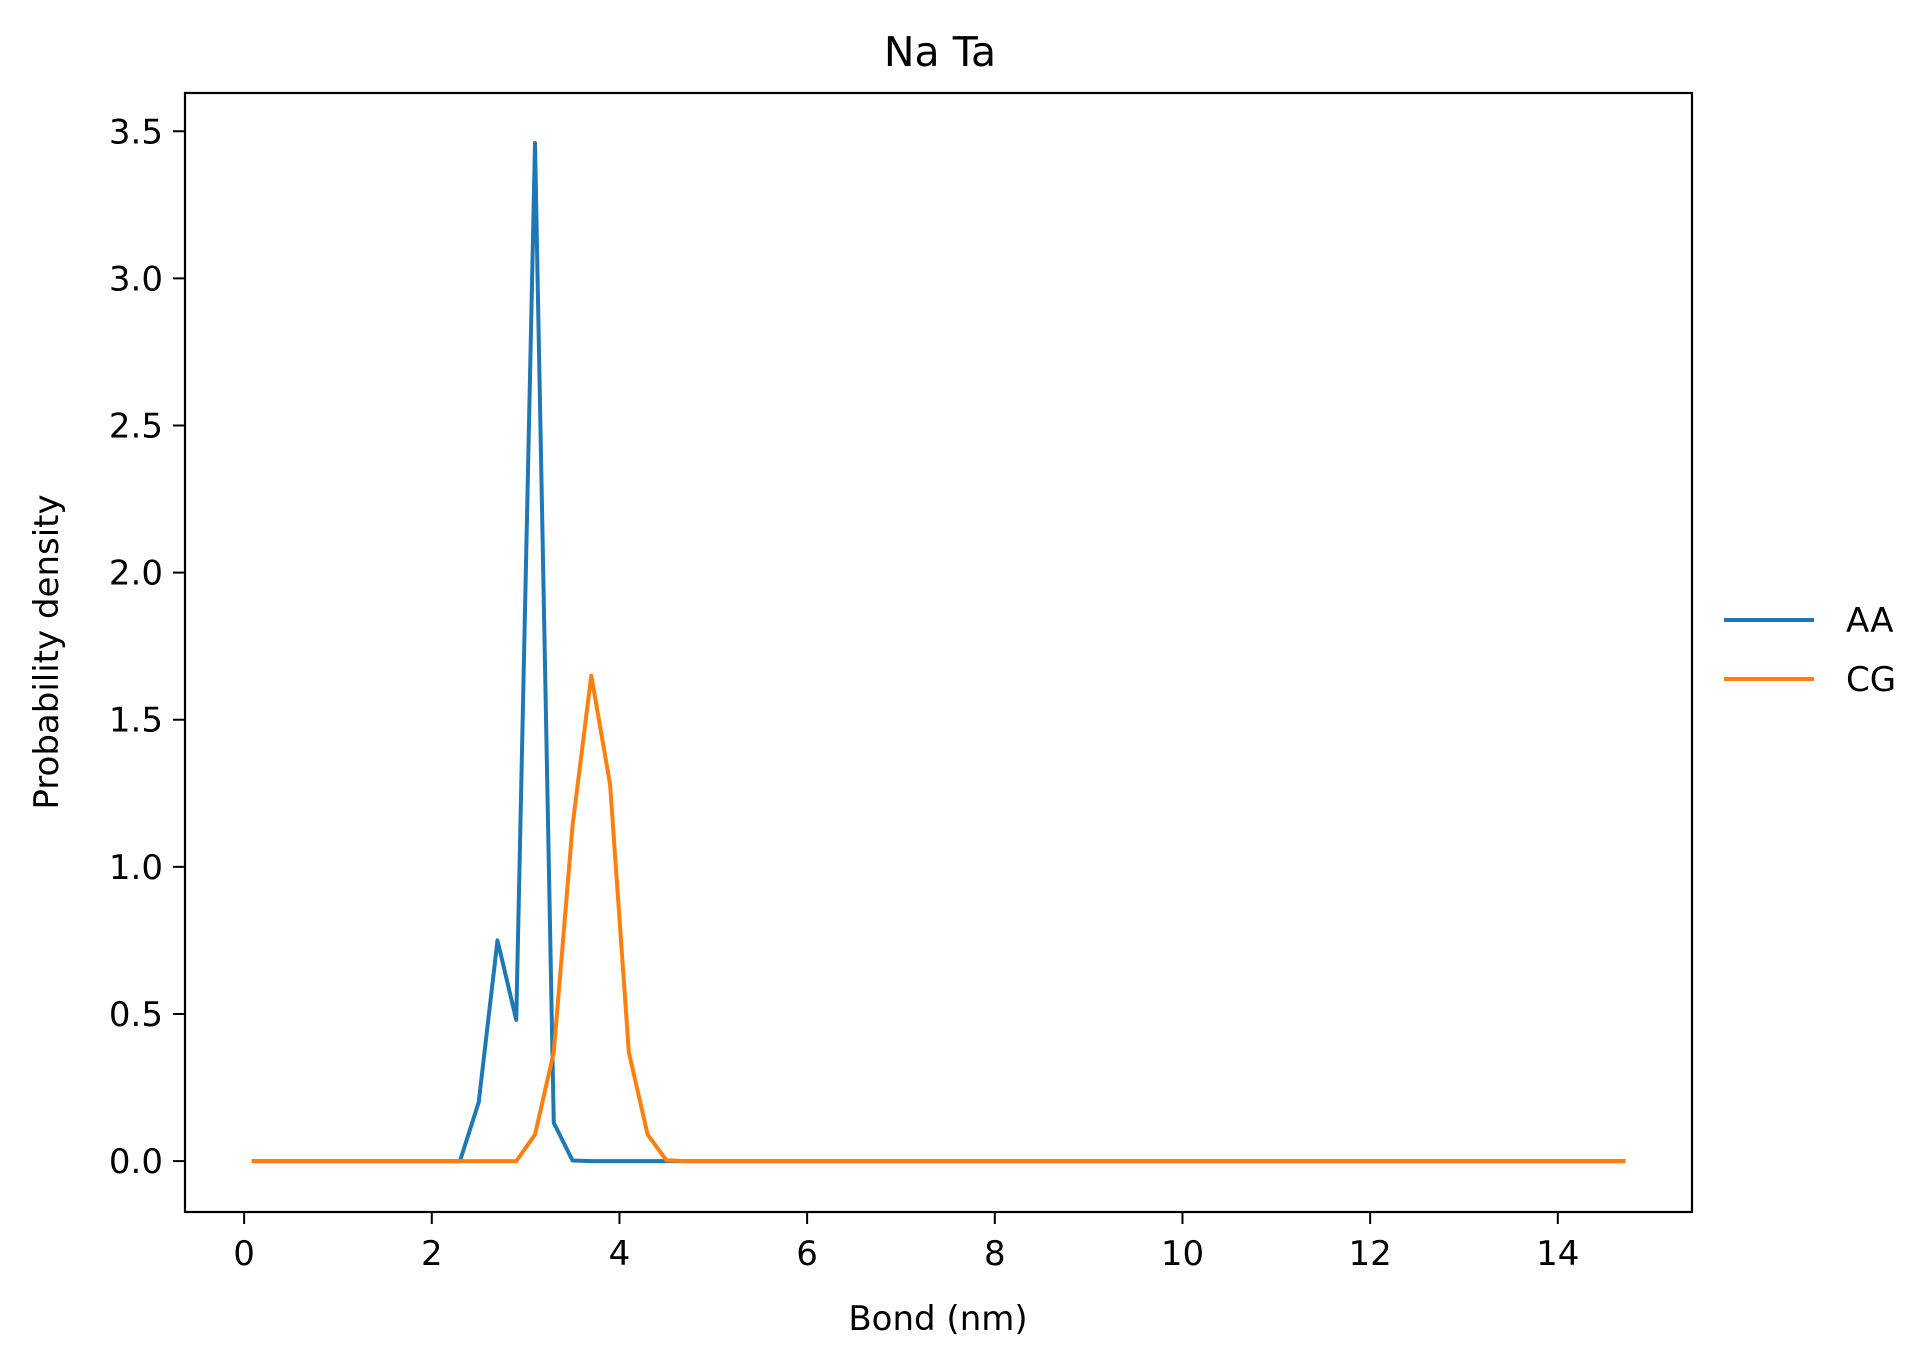 This screenshot has width=1932, height=1361. Describe the element at coordinates (136, 426) in the screenshot. I see `y-tick-label: 2.5` at that location.